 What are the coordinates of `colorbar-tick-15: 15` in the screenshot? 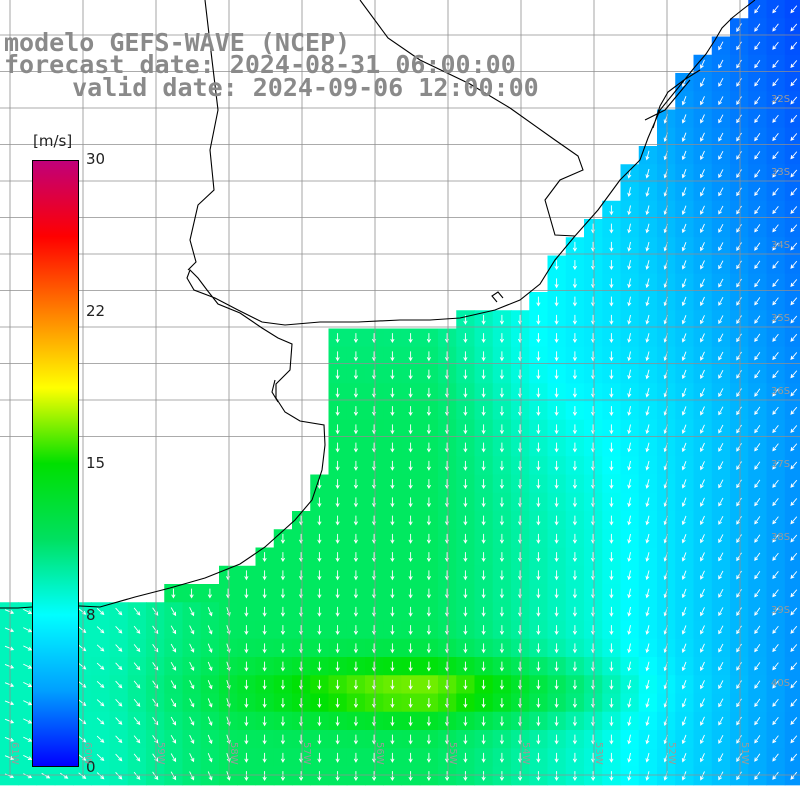 It's located at (96, 463).